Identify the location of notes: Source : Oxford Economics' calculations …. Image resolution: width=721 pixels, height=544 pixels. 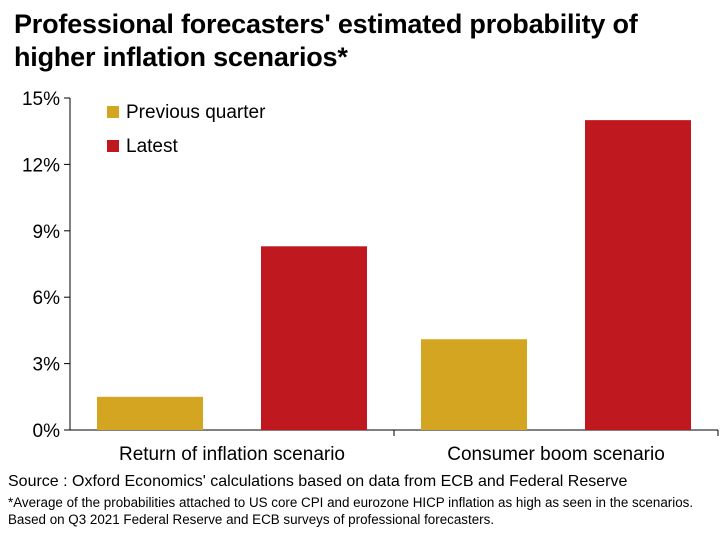
(363, 499).